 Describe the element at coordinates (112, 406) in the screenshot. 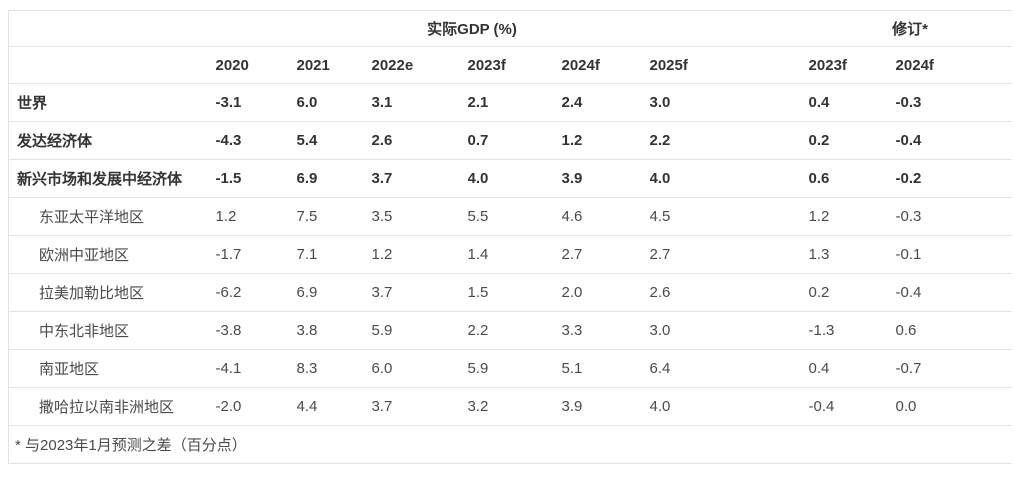

I see `row-label: 撒哈拉以南非洲地区` at that location.